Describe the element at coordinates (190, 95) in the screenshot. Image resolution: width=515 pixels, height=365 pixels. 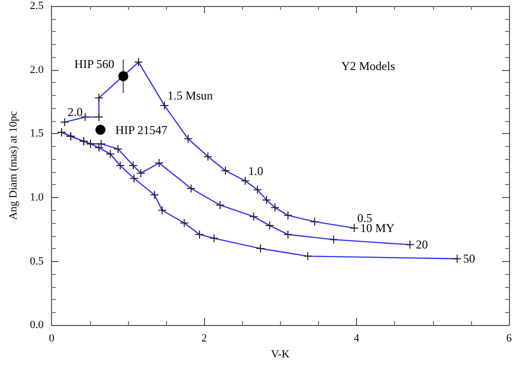
I see `annotation: 1.5 Msun` at that location.